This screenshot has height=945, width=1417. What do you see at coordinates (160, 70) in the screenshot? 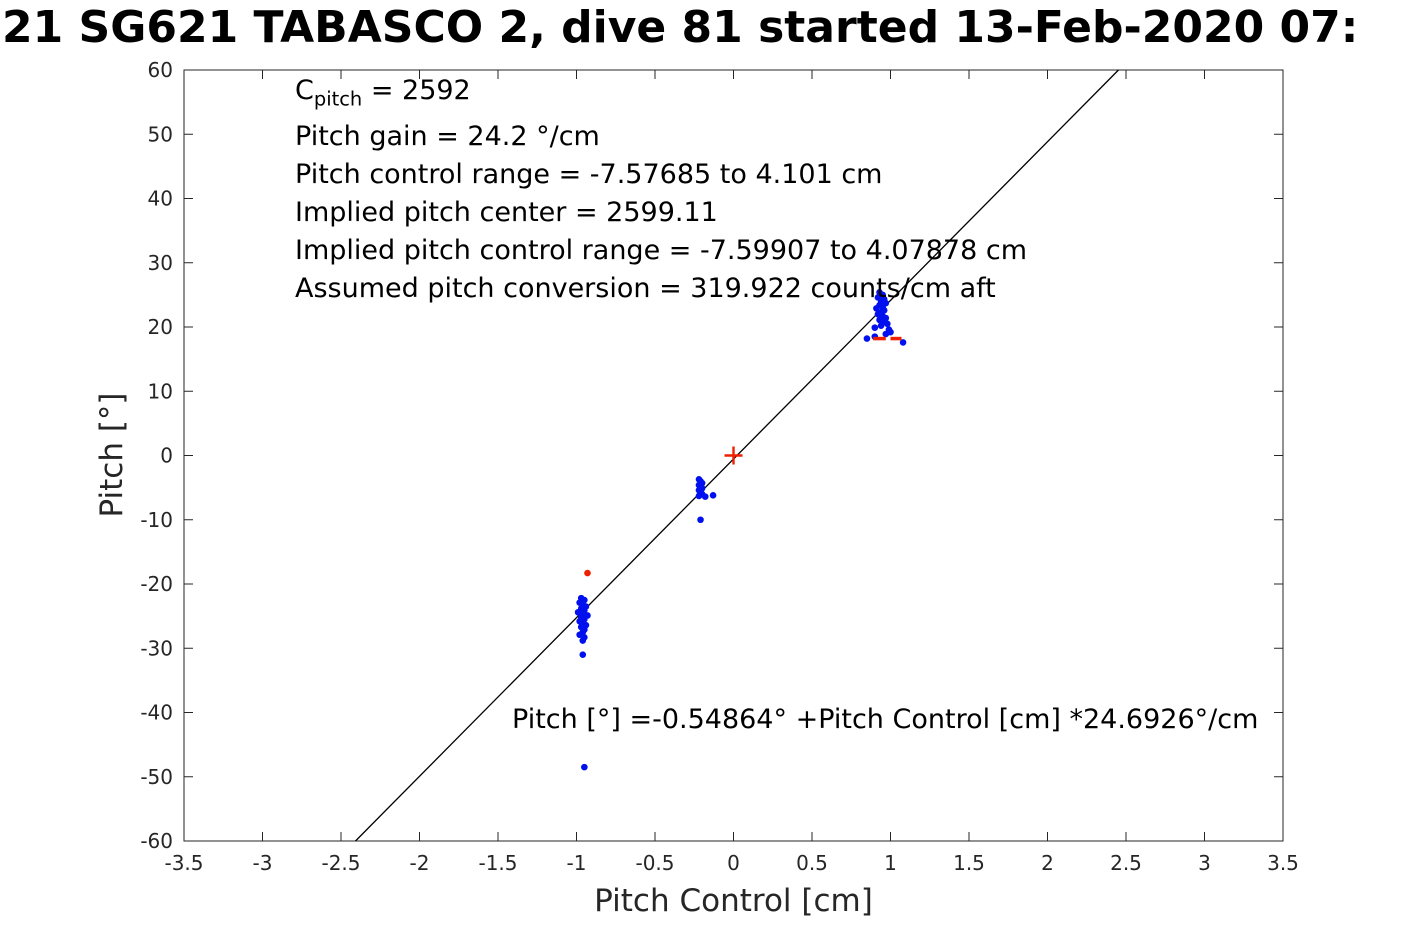
I see `svg-text: 60` at bounding box center [160, 70].